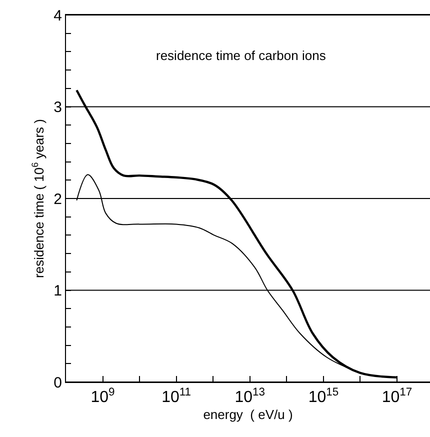  I want to click on text: residence time of carbon ions, so click(241, 55).